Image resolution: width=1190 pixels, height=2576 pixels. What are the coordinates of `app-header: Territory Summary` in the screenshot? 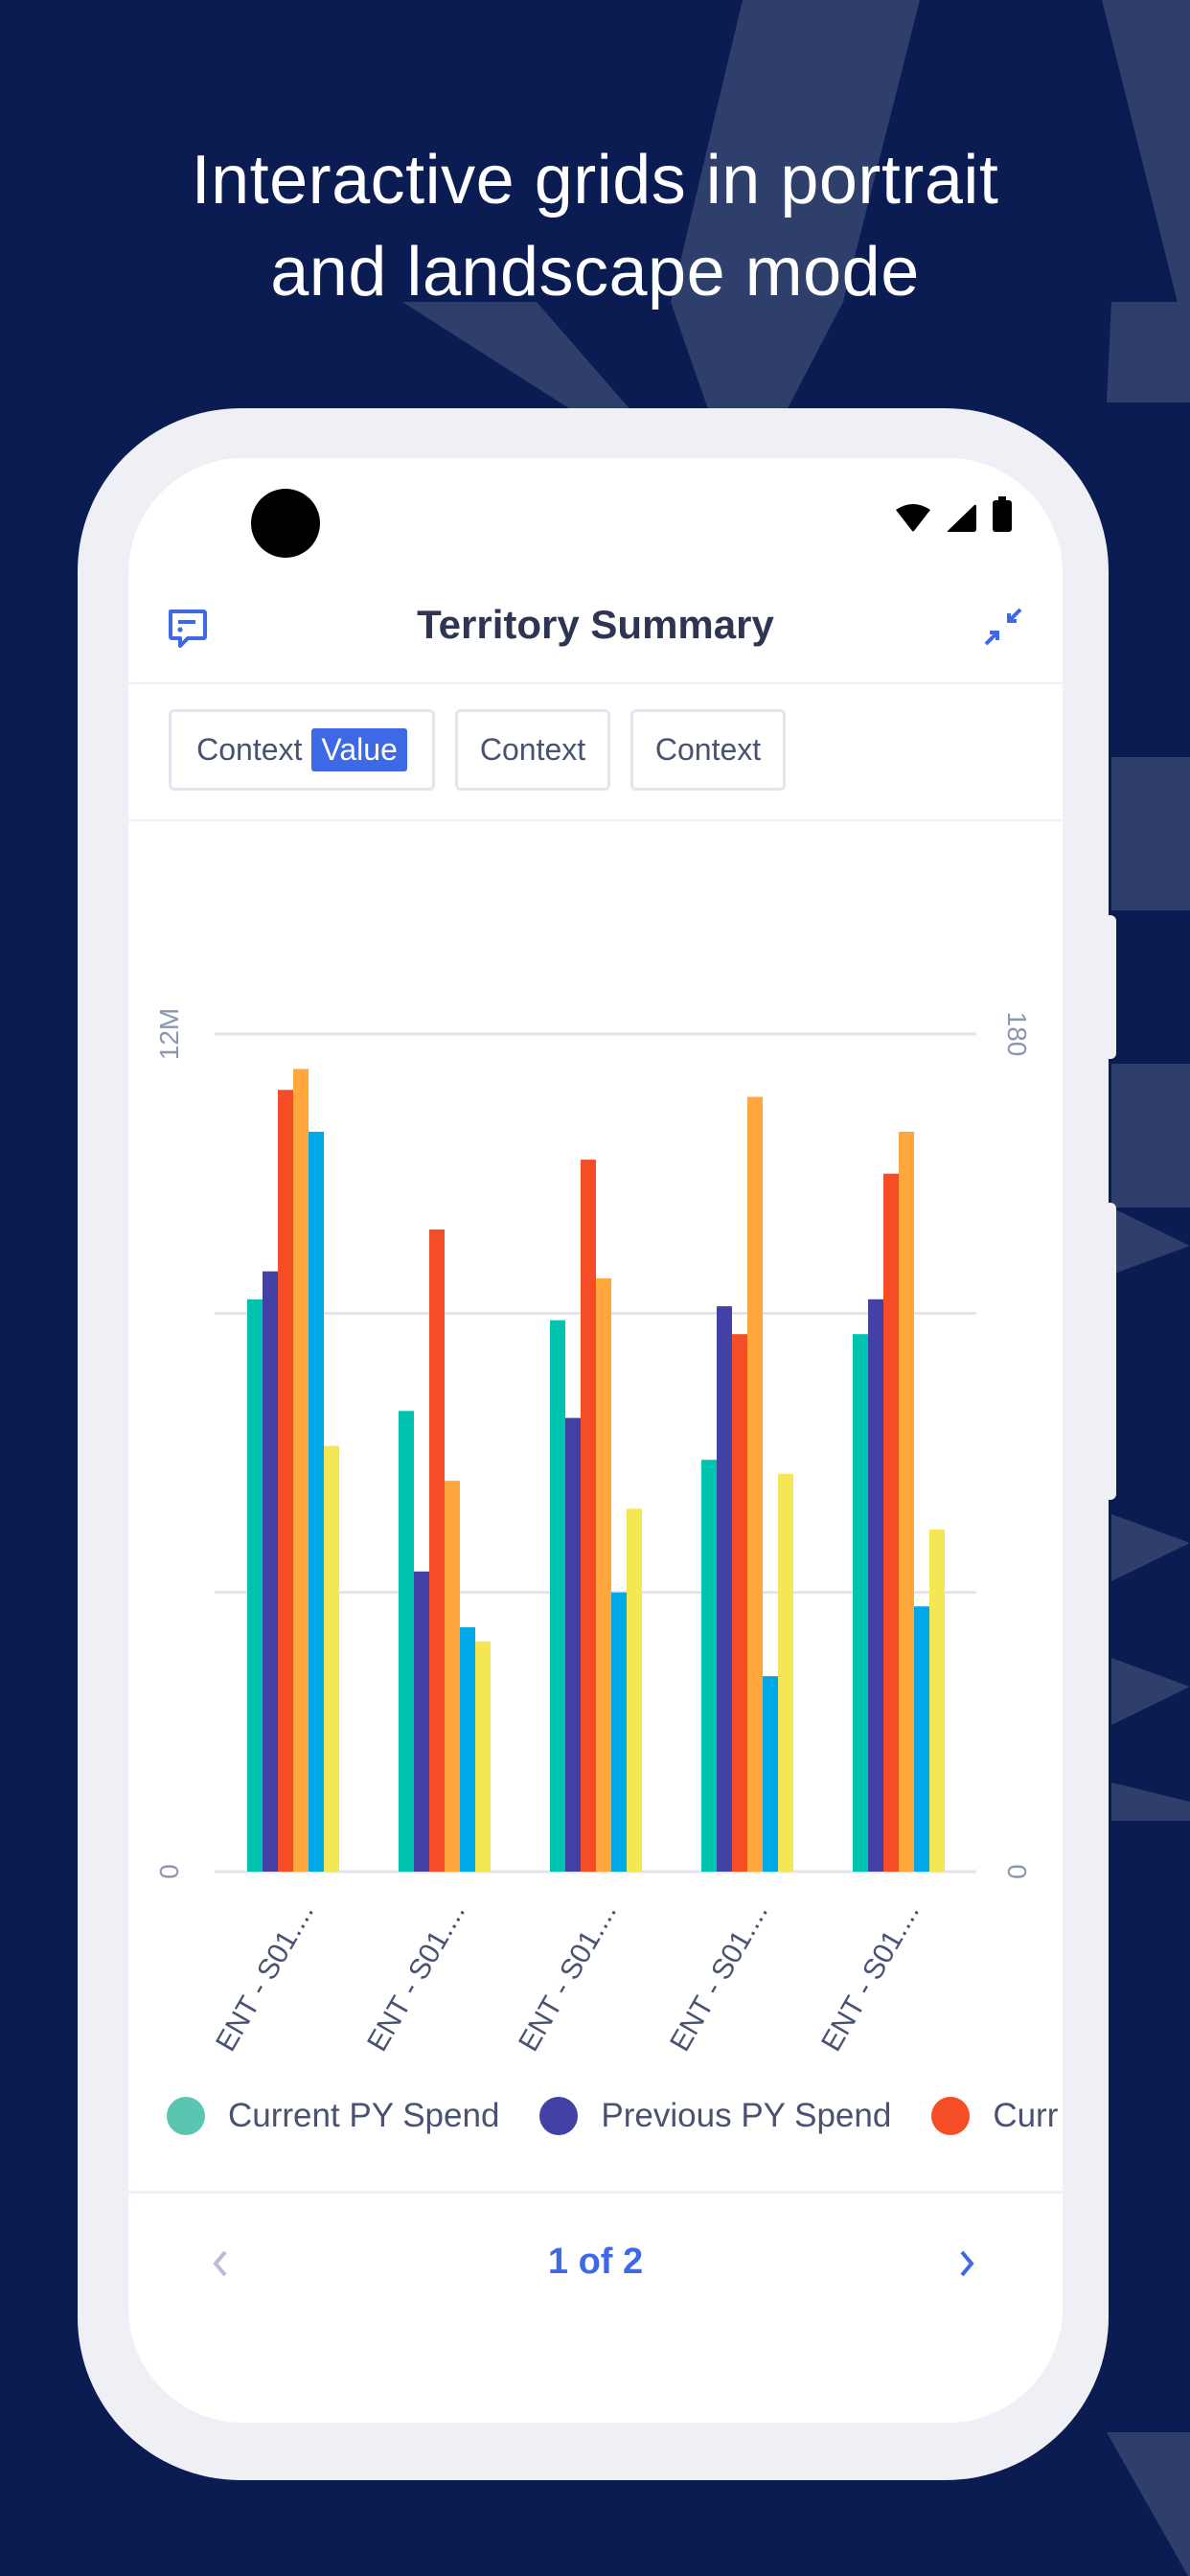 It's located at (595, 628).